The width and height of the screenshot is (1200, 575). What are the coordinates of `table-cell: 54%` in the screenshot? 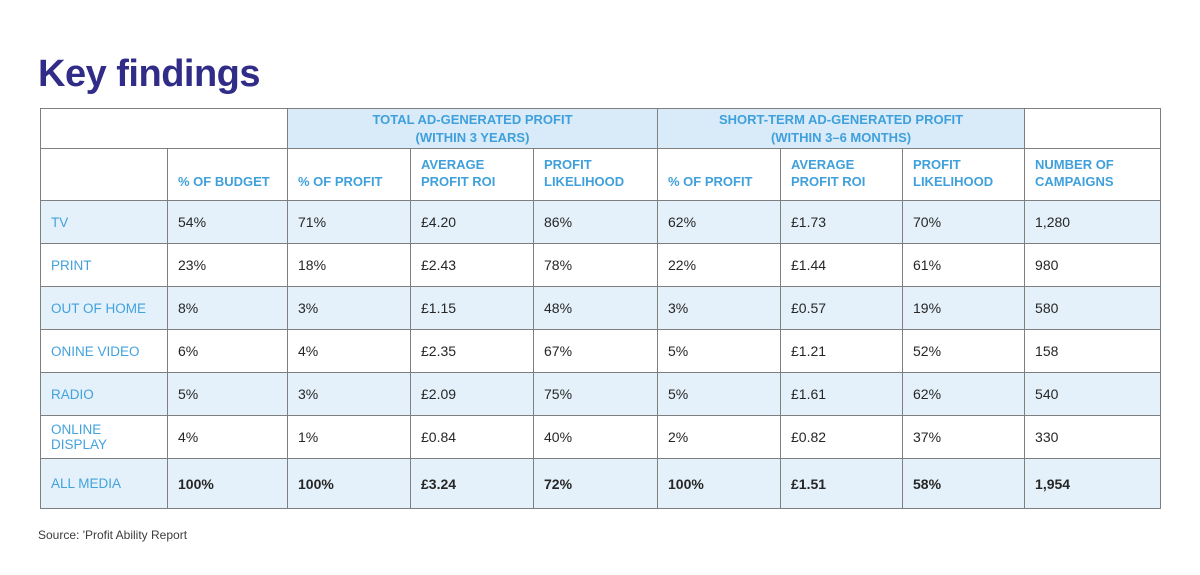 It's located at (227, 222).